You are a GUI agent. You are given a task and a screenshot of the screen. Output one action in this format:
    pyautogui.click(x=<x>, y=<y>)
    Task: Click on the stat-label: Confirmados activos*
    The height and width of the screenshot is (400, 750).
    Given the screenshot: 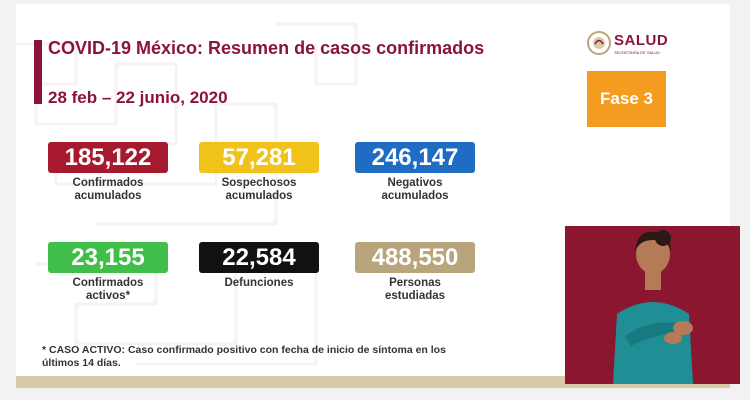 What is the action you would take?
    pyautogui.click(x=108, y=290)
    